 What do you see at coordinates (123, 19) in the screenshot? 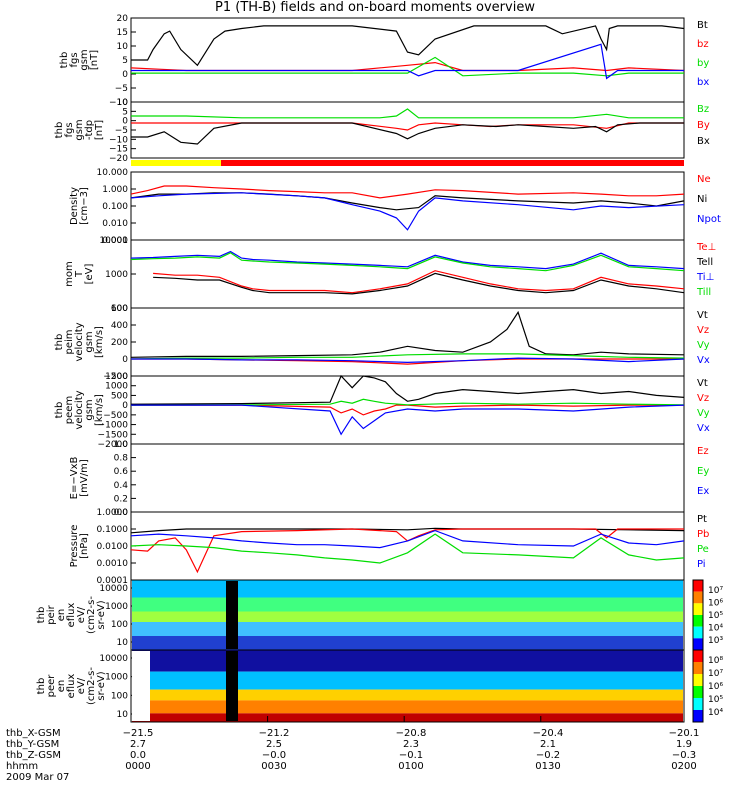
I see `y-tick-label: 20` at bounding box center [123, 19].